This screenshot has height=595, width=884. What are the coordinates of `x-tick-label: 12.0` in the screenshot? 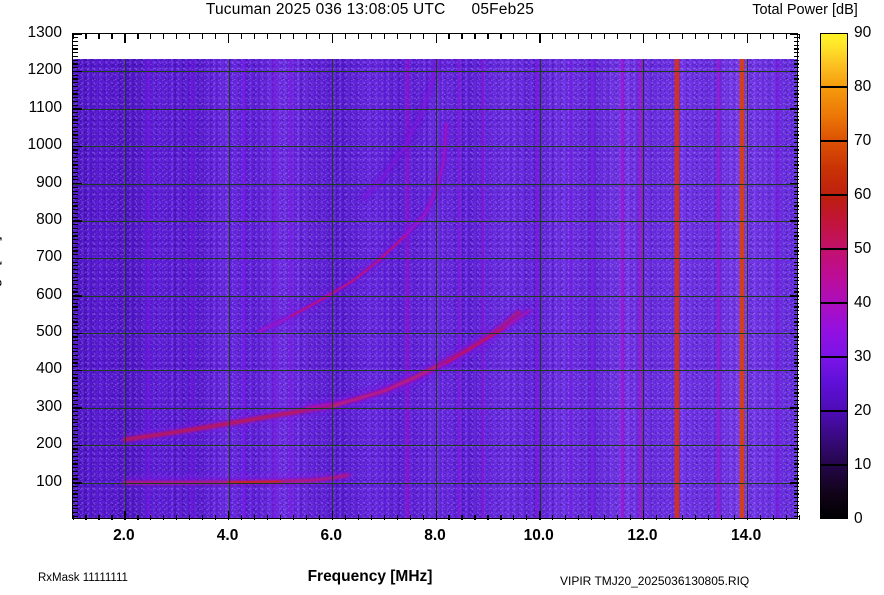 It's located at (642, 535).